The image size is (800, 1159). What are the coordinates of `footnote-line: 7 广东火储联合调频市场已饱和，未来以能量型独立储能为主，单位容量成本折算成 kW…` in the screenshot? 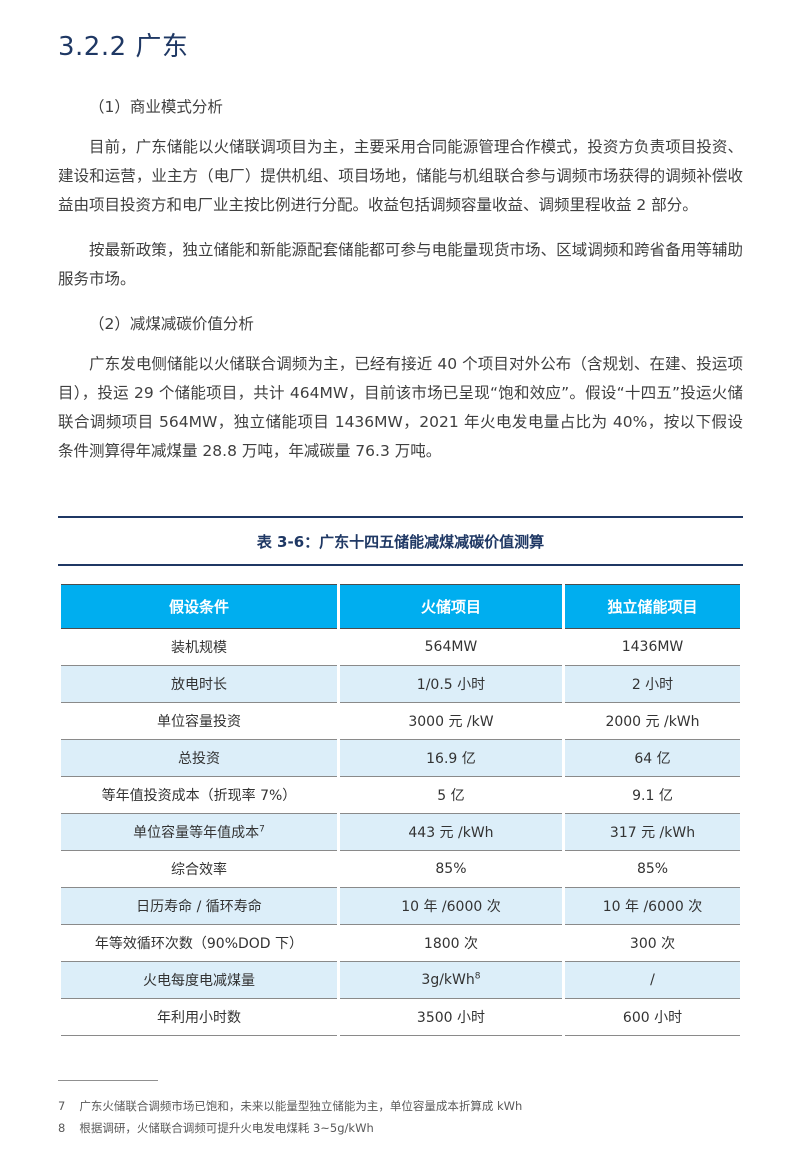 It's located at (400, 1106).